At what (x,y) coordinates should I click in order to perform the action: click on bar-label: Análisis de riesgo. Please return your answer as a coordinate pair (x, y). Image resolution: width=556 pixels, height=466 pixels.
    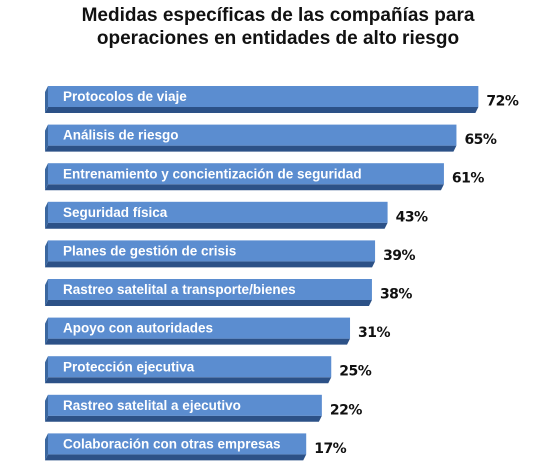
    Looking at the image, I should click on (121, 135).